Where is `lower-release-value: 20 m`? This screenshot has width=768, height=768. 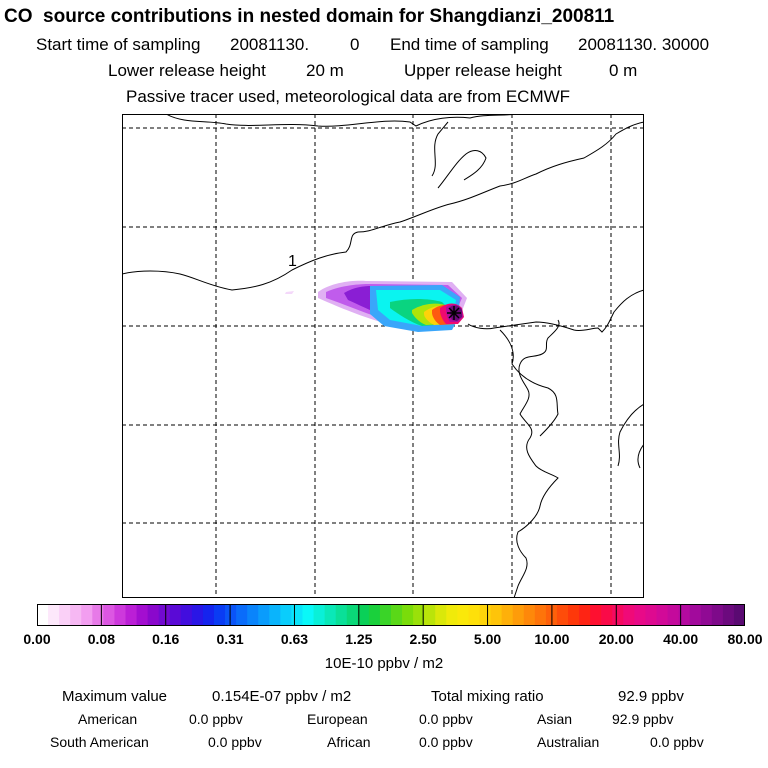 lower-release-value: 20 m is located at coordinates (325, 70).